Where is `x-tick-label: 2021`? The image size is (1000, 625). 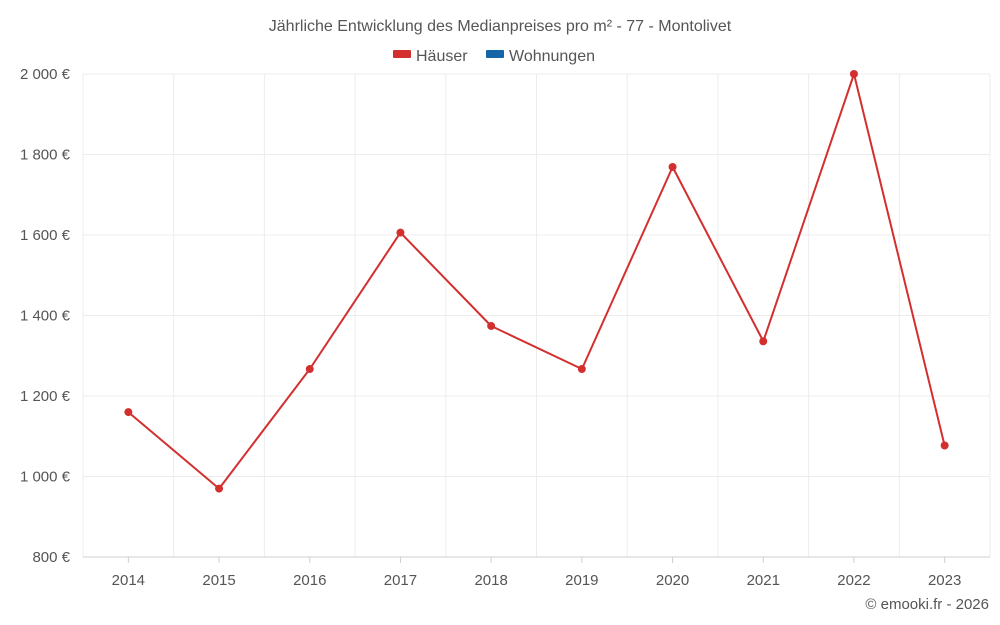 x-tick-label: 2021 is located at coordinates (763, 580).